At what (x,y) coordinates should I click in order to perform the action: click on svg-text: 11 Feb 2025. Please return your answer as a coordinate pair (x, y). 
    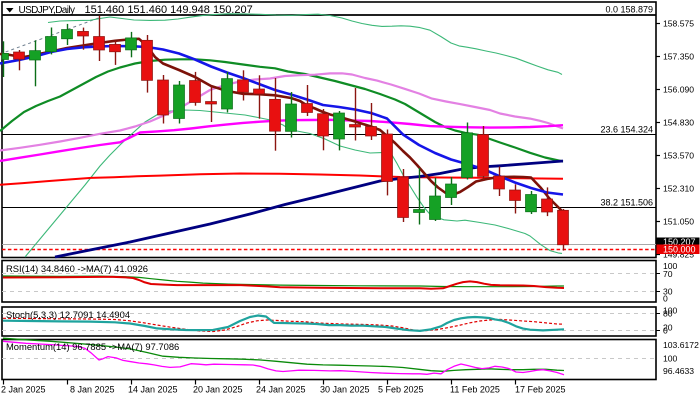
    Looking at the image, I should click on (475, 390).